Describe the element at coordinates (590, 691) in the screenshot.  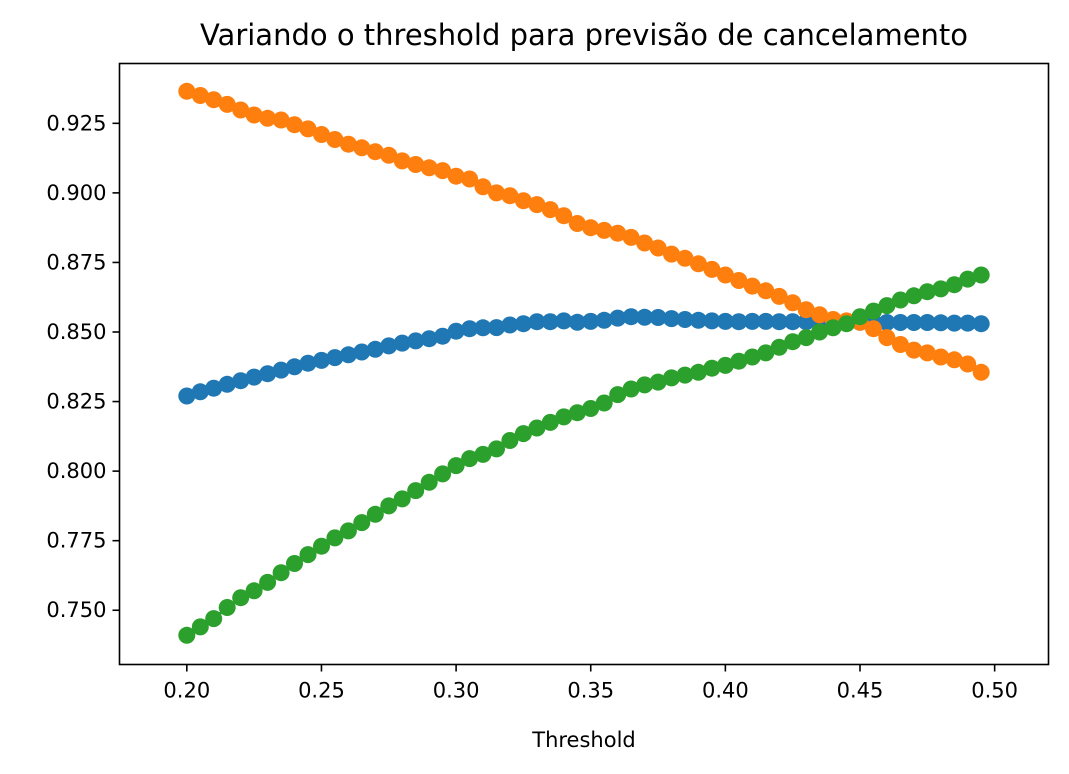
I see `x-tick-label: 0.35` at that location.